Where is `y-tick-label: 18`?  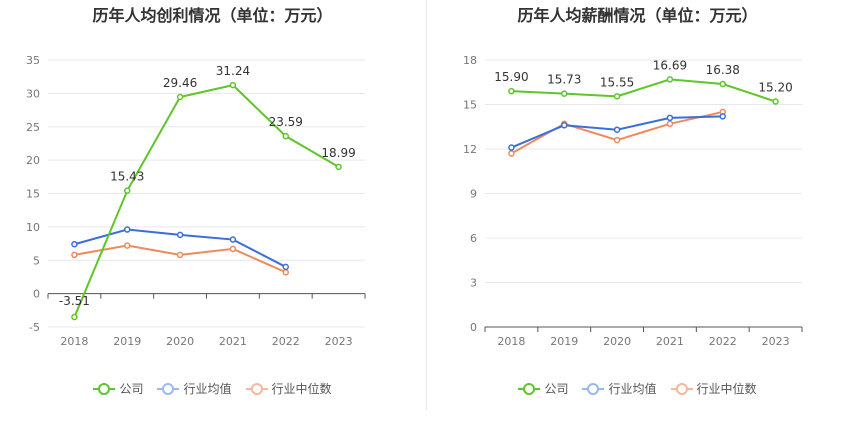
y-tick-label: 18 is located at coordinates (470, 60).